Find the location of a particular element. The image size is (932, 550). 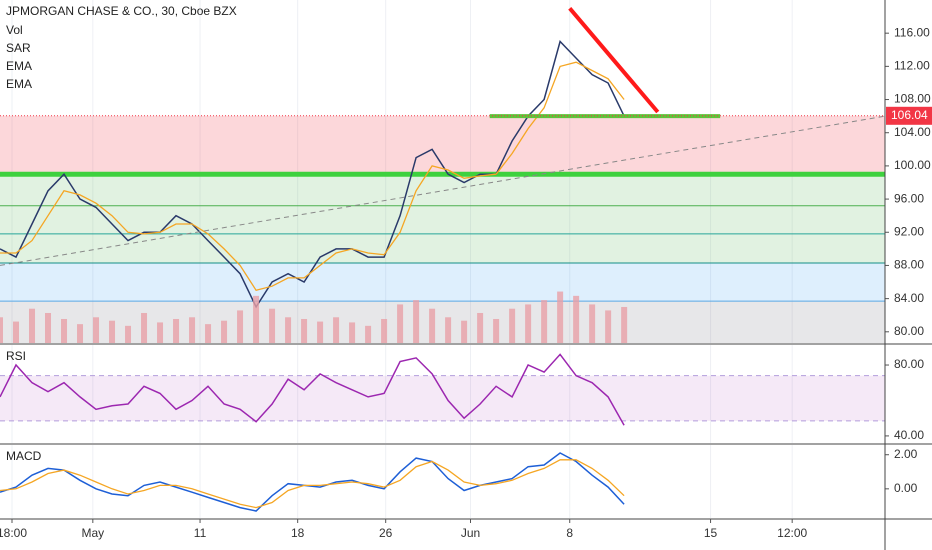

y-tick-label: 2.00 is located at coordinates (906, 454).